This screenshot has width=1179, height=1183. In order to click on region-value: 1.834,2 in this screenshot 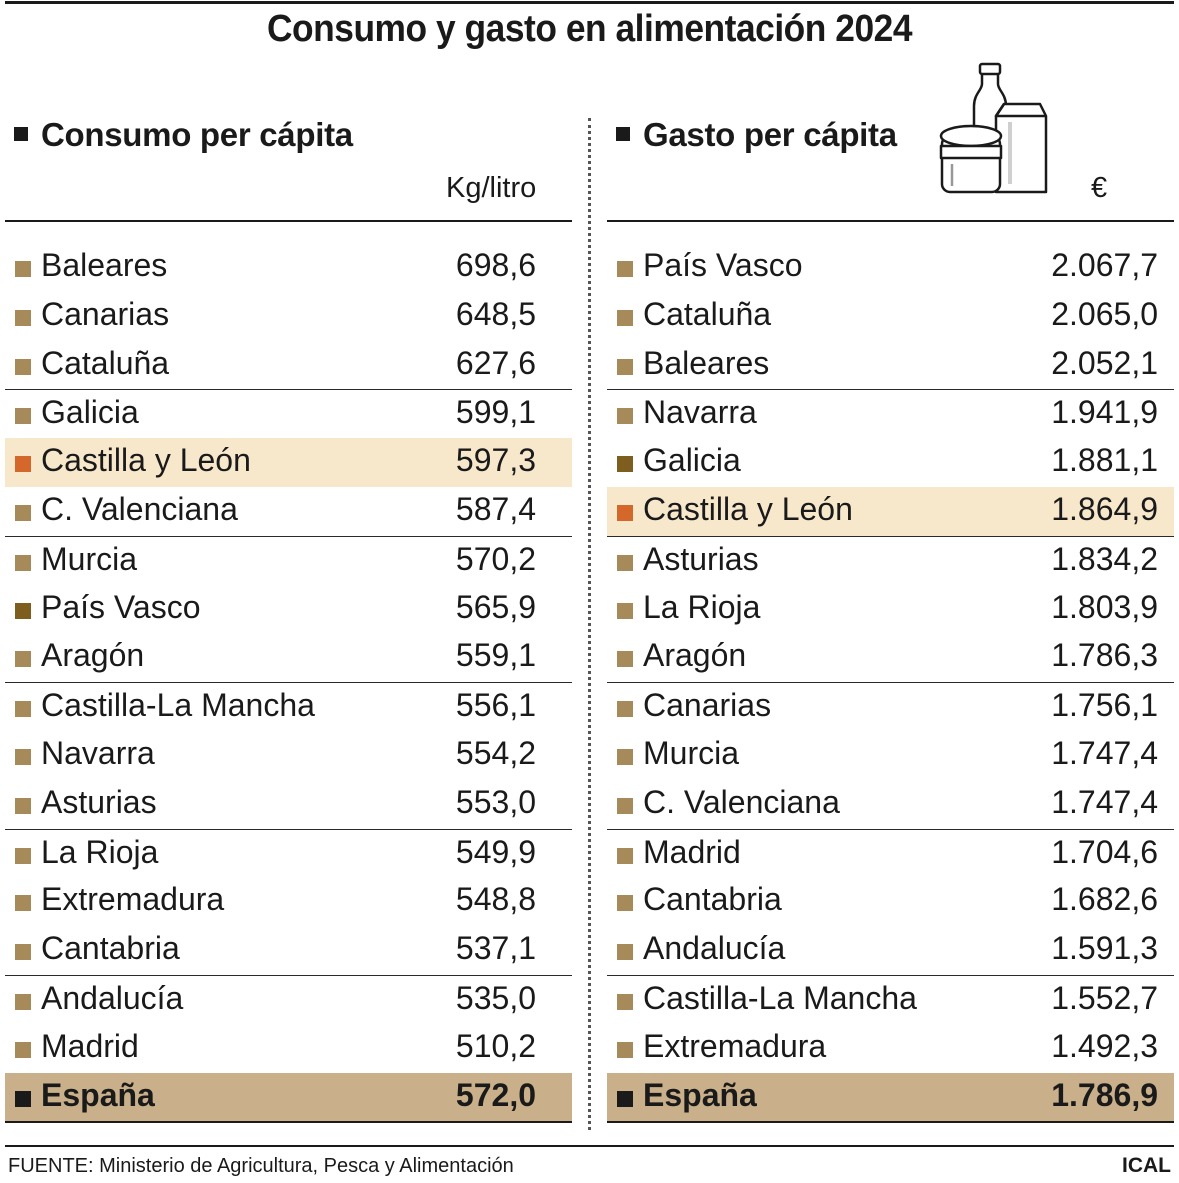, I will do `click(1104, 558)`.